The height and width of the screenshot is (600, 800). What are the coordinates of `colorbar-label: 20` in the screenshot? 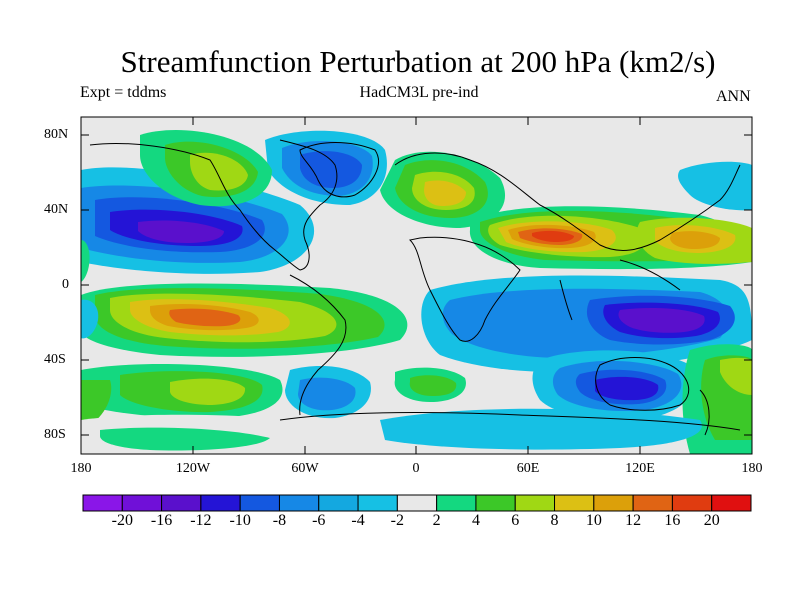 It's located at (711, 520).